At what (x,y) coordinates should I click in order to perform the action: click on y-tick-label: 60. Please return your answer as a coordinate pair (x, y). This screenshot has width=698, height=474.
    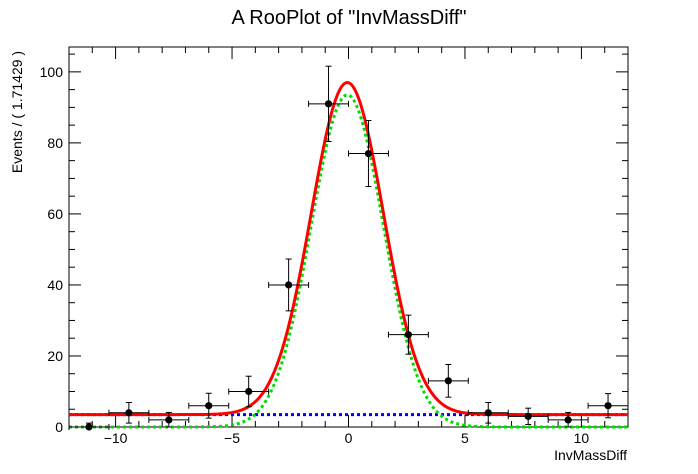
    Looking at the image, I should click on (55, 214).